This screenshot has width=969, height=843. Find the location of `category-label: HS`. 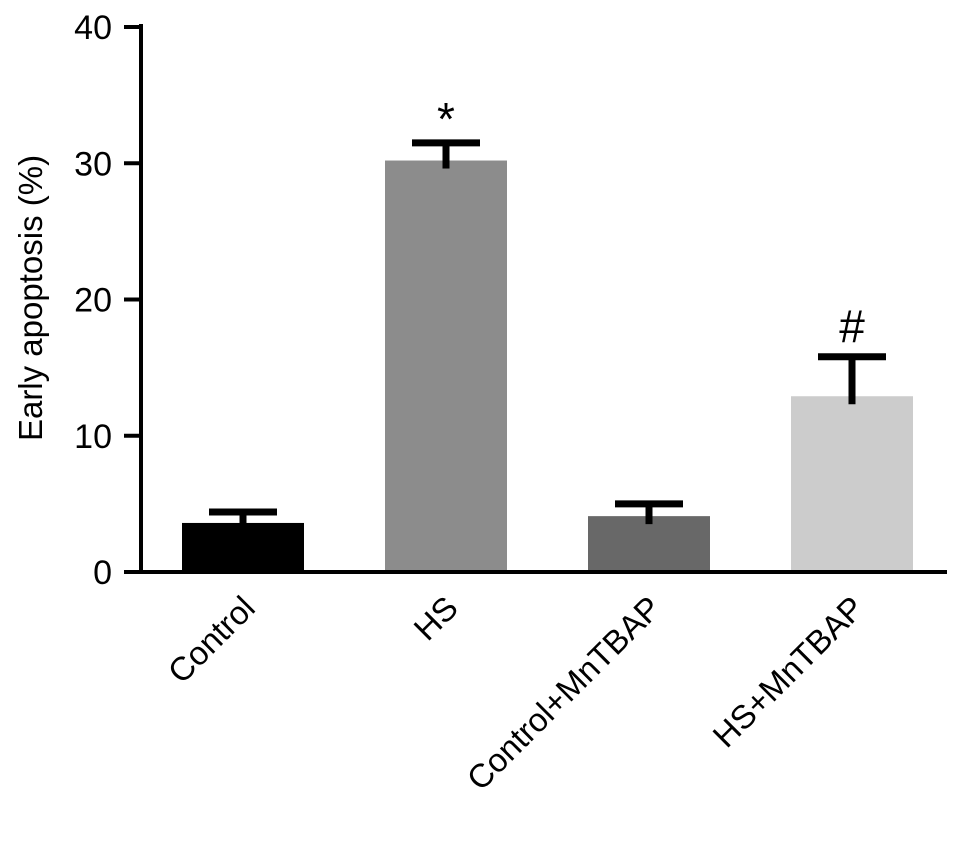

category-label: HS is located at coordinates (435, 618).